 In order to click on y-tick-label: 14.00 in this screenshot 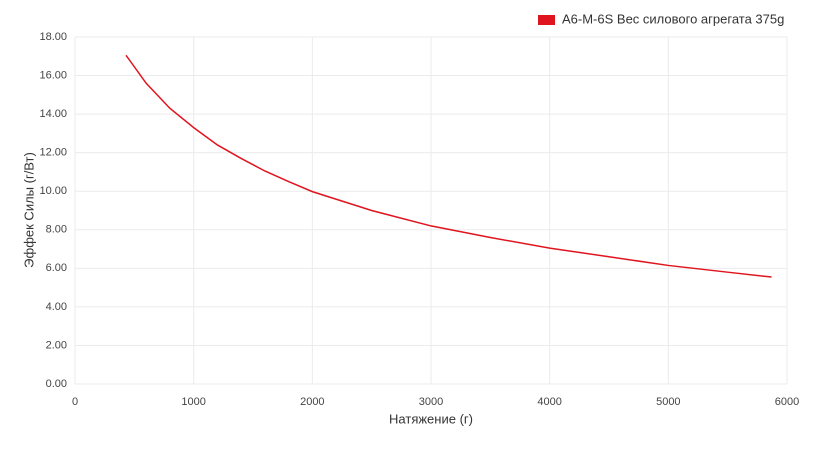, I will do `click(53, 114)`.